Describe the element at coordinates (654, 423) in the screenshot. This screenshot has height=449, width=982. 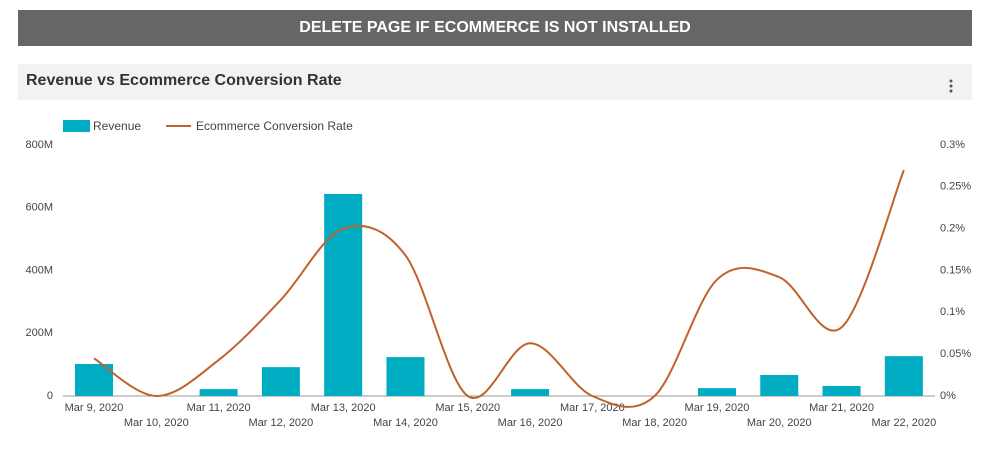
I see `x-tick-label: Mar 18, 2020` at that location.